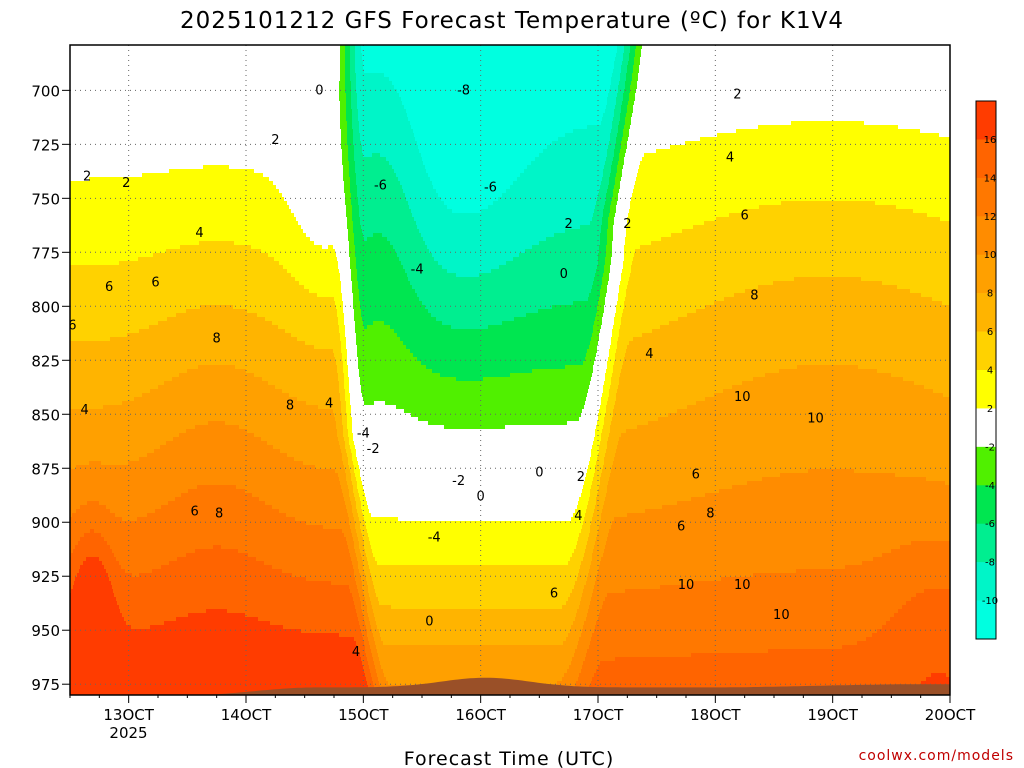  I want to click on contour-label: 2, so click(627, 224).